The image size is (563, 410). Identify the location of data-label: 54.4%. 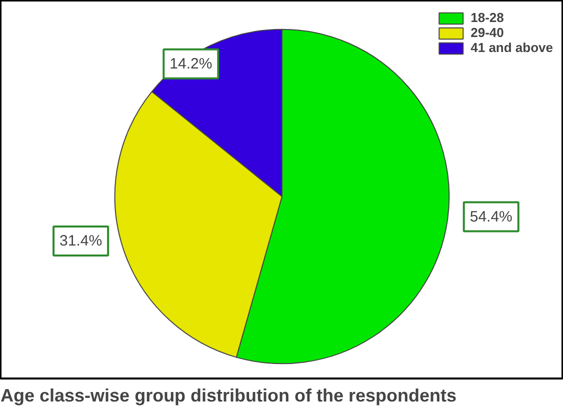
(491, 217).